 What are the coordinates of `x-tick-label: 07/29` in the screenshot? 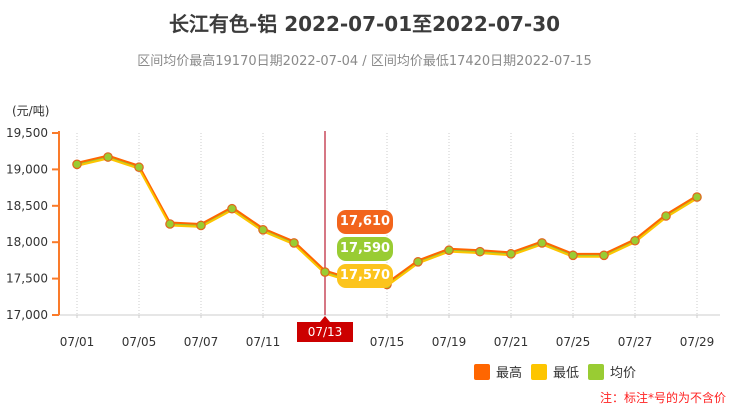 It's located at (697, 342).